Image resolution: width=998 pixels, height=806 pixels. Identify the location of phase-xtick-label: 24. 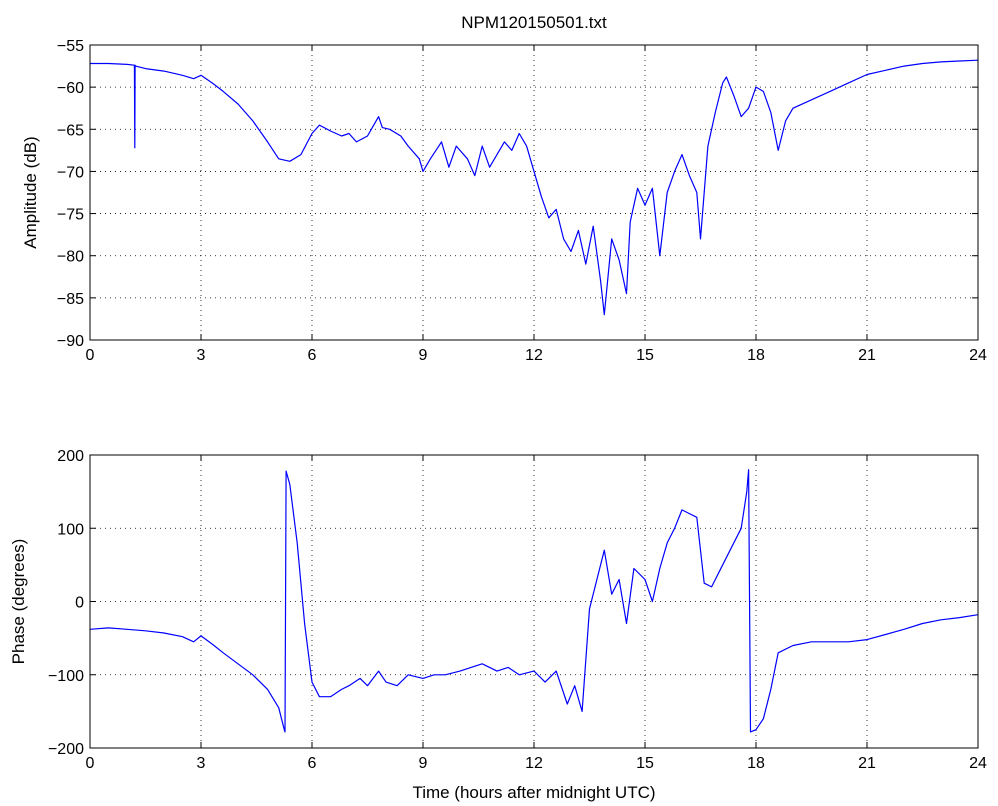
(978, 763).